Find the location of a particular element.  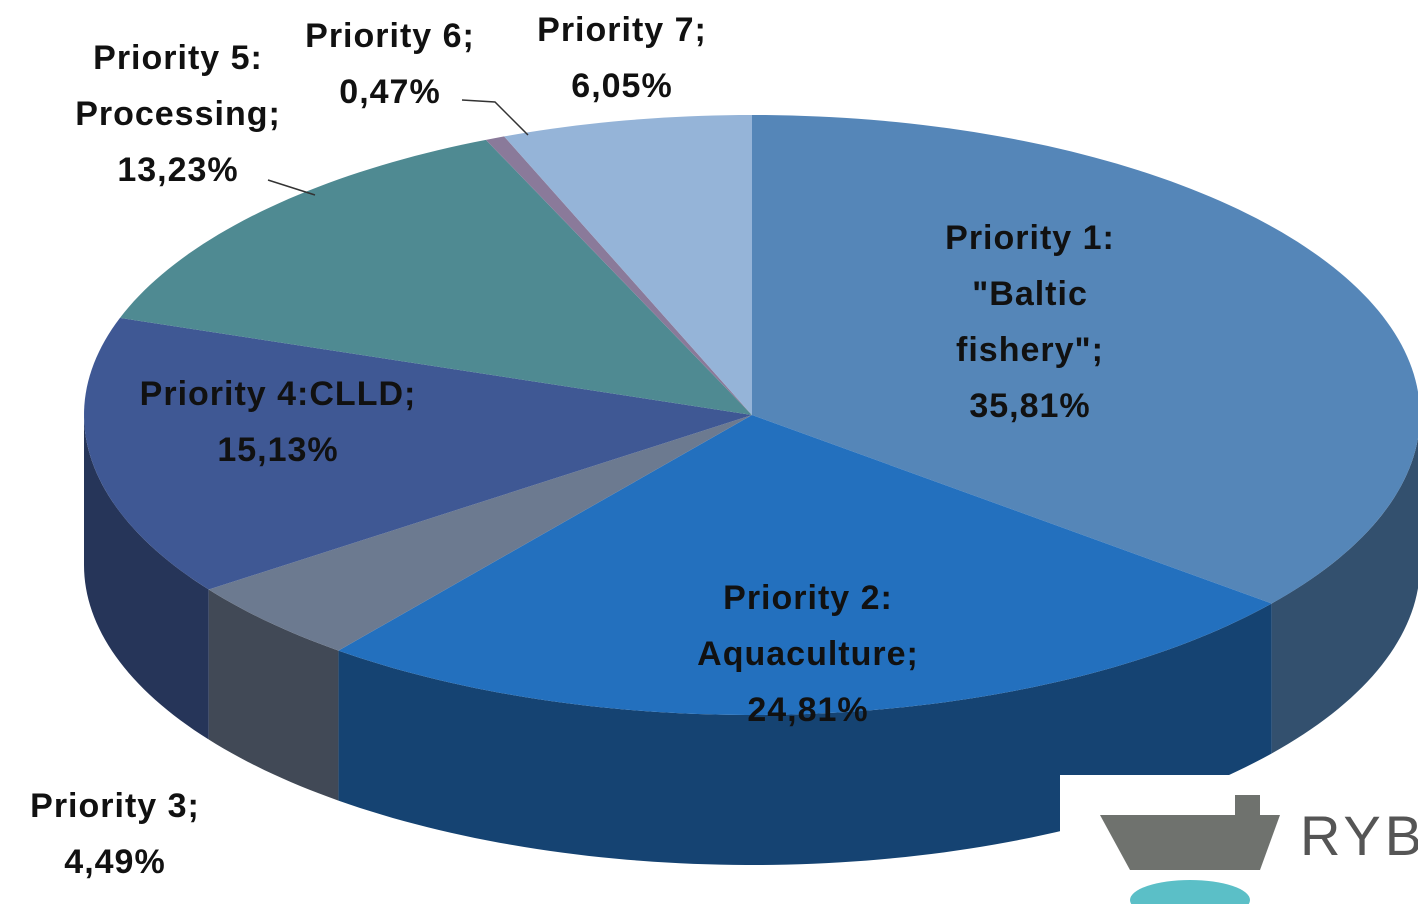

category-label: Priority 5: Processing; is located at coordinates (178, 86).